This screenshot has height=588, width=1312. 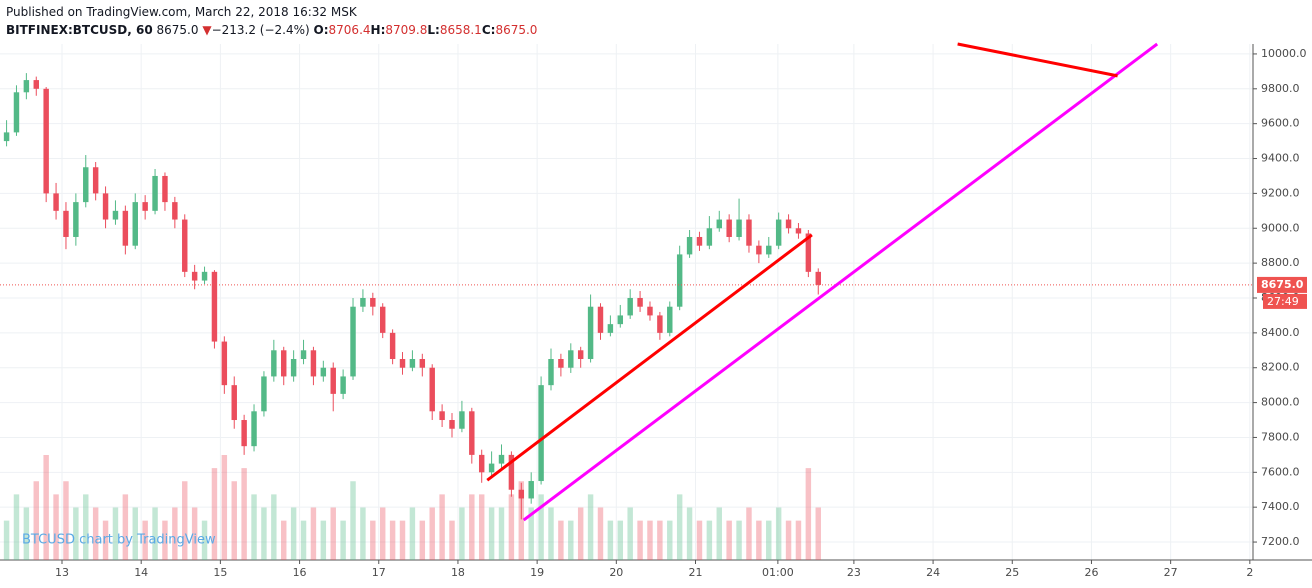 I want to click on y-tick-label: 7400.0, so click(x=1280, y=506).